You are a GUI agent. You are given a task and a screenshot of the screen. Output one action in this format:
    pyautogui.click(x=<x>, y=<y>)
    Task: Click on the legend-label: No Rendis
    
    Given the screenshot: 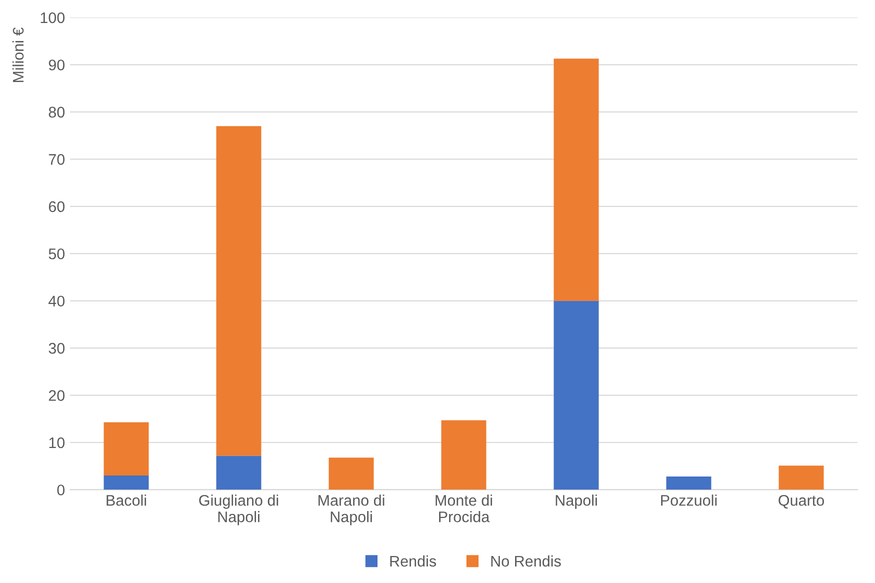 What is the action you would take?
    pyautogui.click(x=526, y=561)
    